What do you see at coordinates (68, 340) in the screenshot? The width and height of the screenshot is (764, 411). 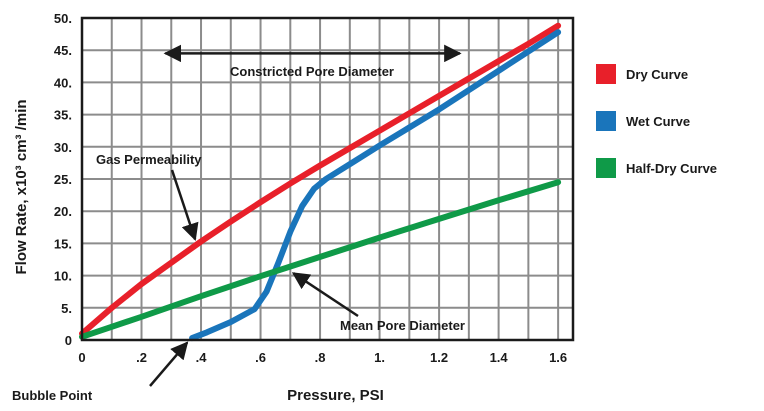 I see `y-tick-label: 0` at bounding box center [68, 340].